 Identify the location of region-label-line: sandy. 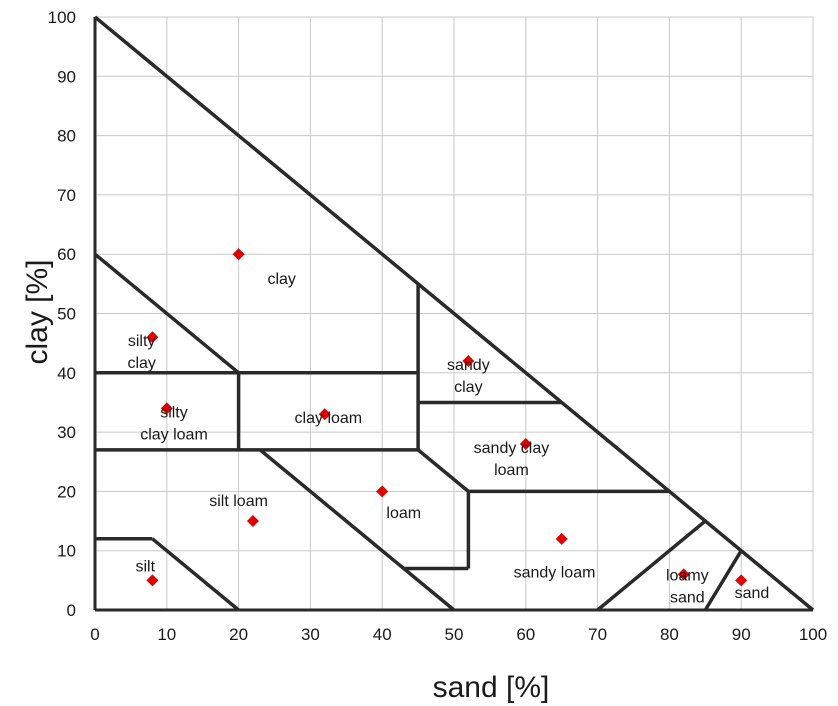
(468, 365).